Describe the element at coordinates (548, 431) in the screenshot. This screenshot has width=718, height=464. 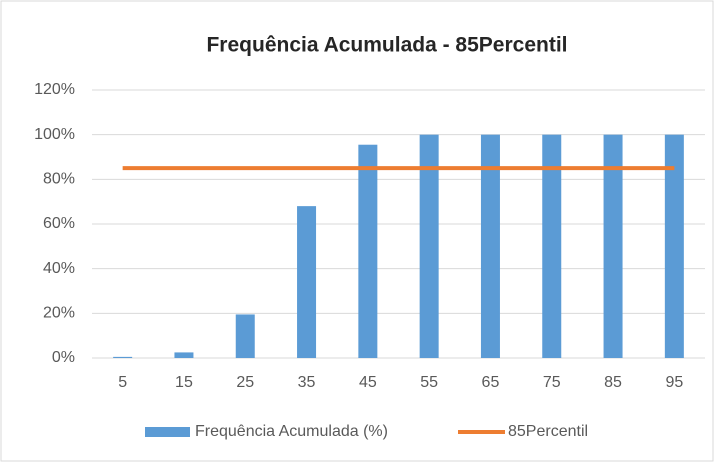
I see `legend-label: 85Percentil` at that location.